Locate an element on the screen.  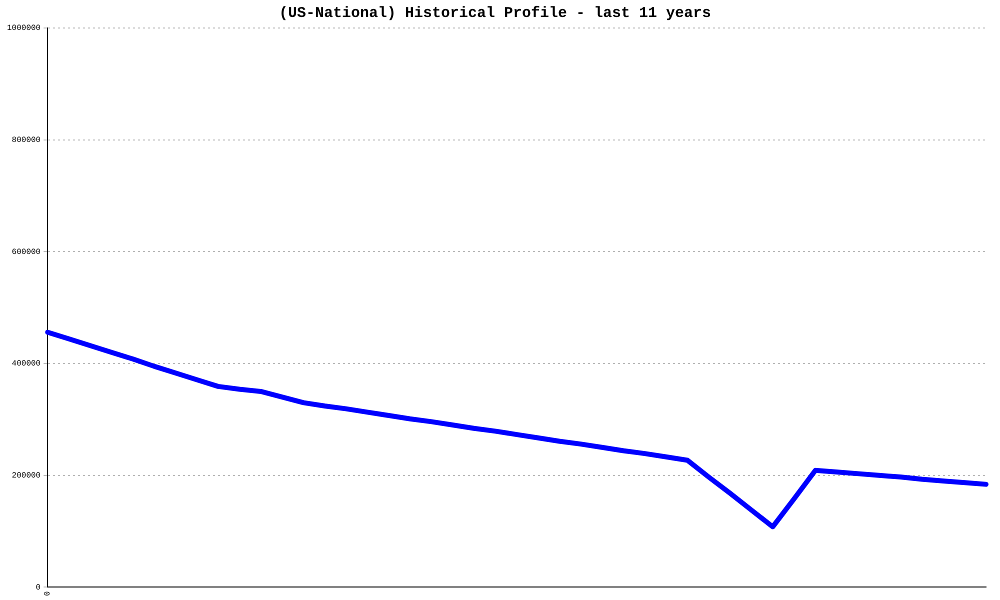
y-tick-label: 0 is located at coordinates (38, 587).